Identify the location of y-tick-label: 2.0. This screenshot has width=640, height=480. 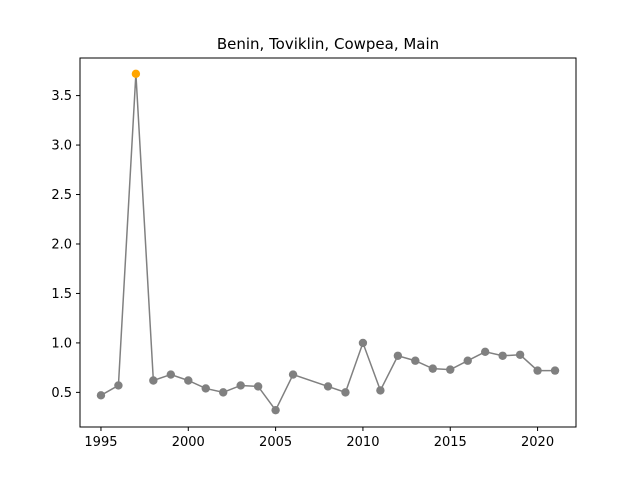
(61, 244).